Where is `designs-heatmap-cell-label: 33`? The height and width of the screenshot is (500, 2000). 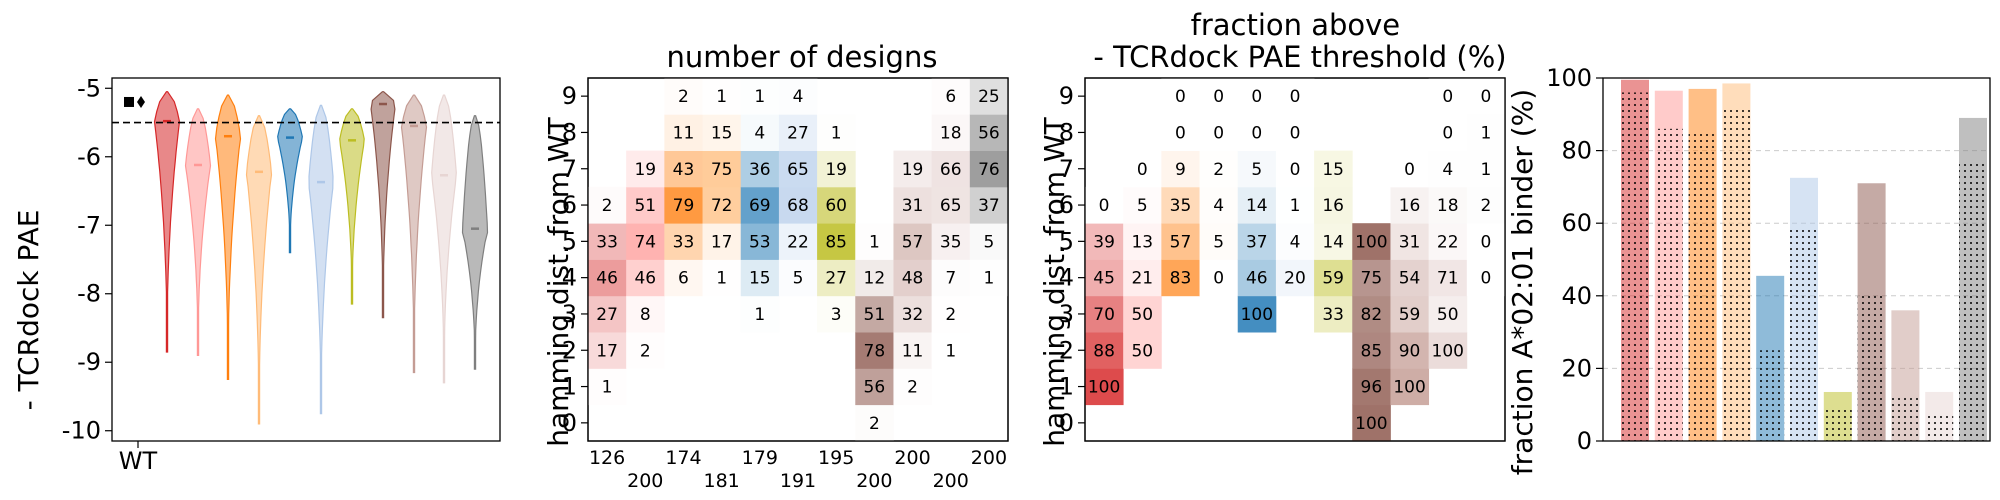 designs-heatmap-cell-label: 33 is located at coordinates (684, 242).